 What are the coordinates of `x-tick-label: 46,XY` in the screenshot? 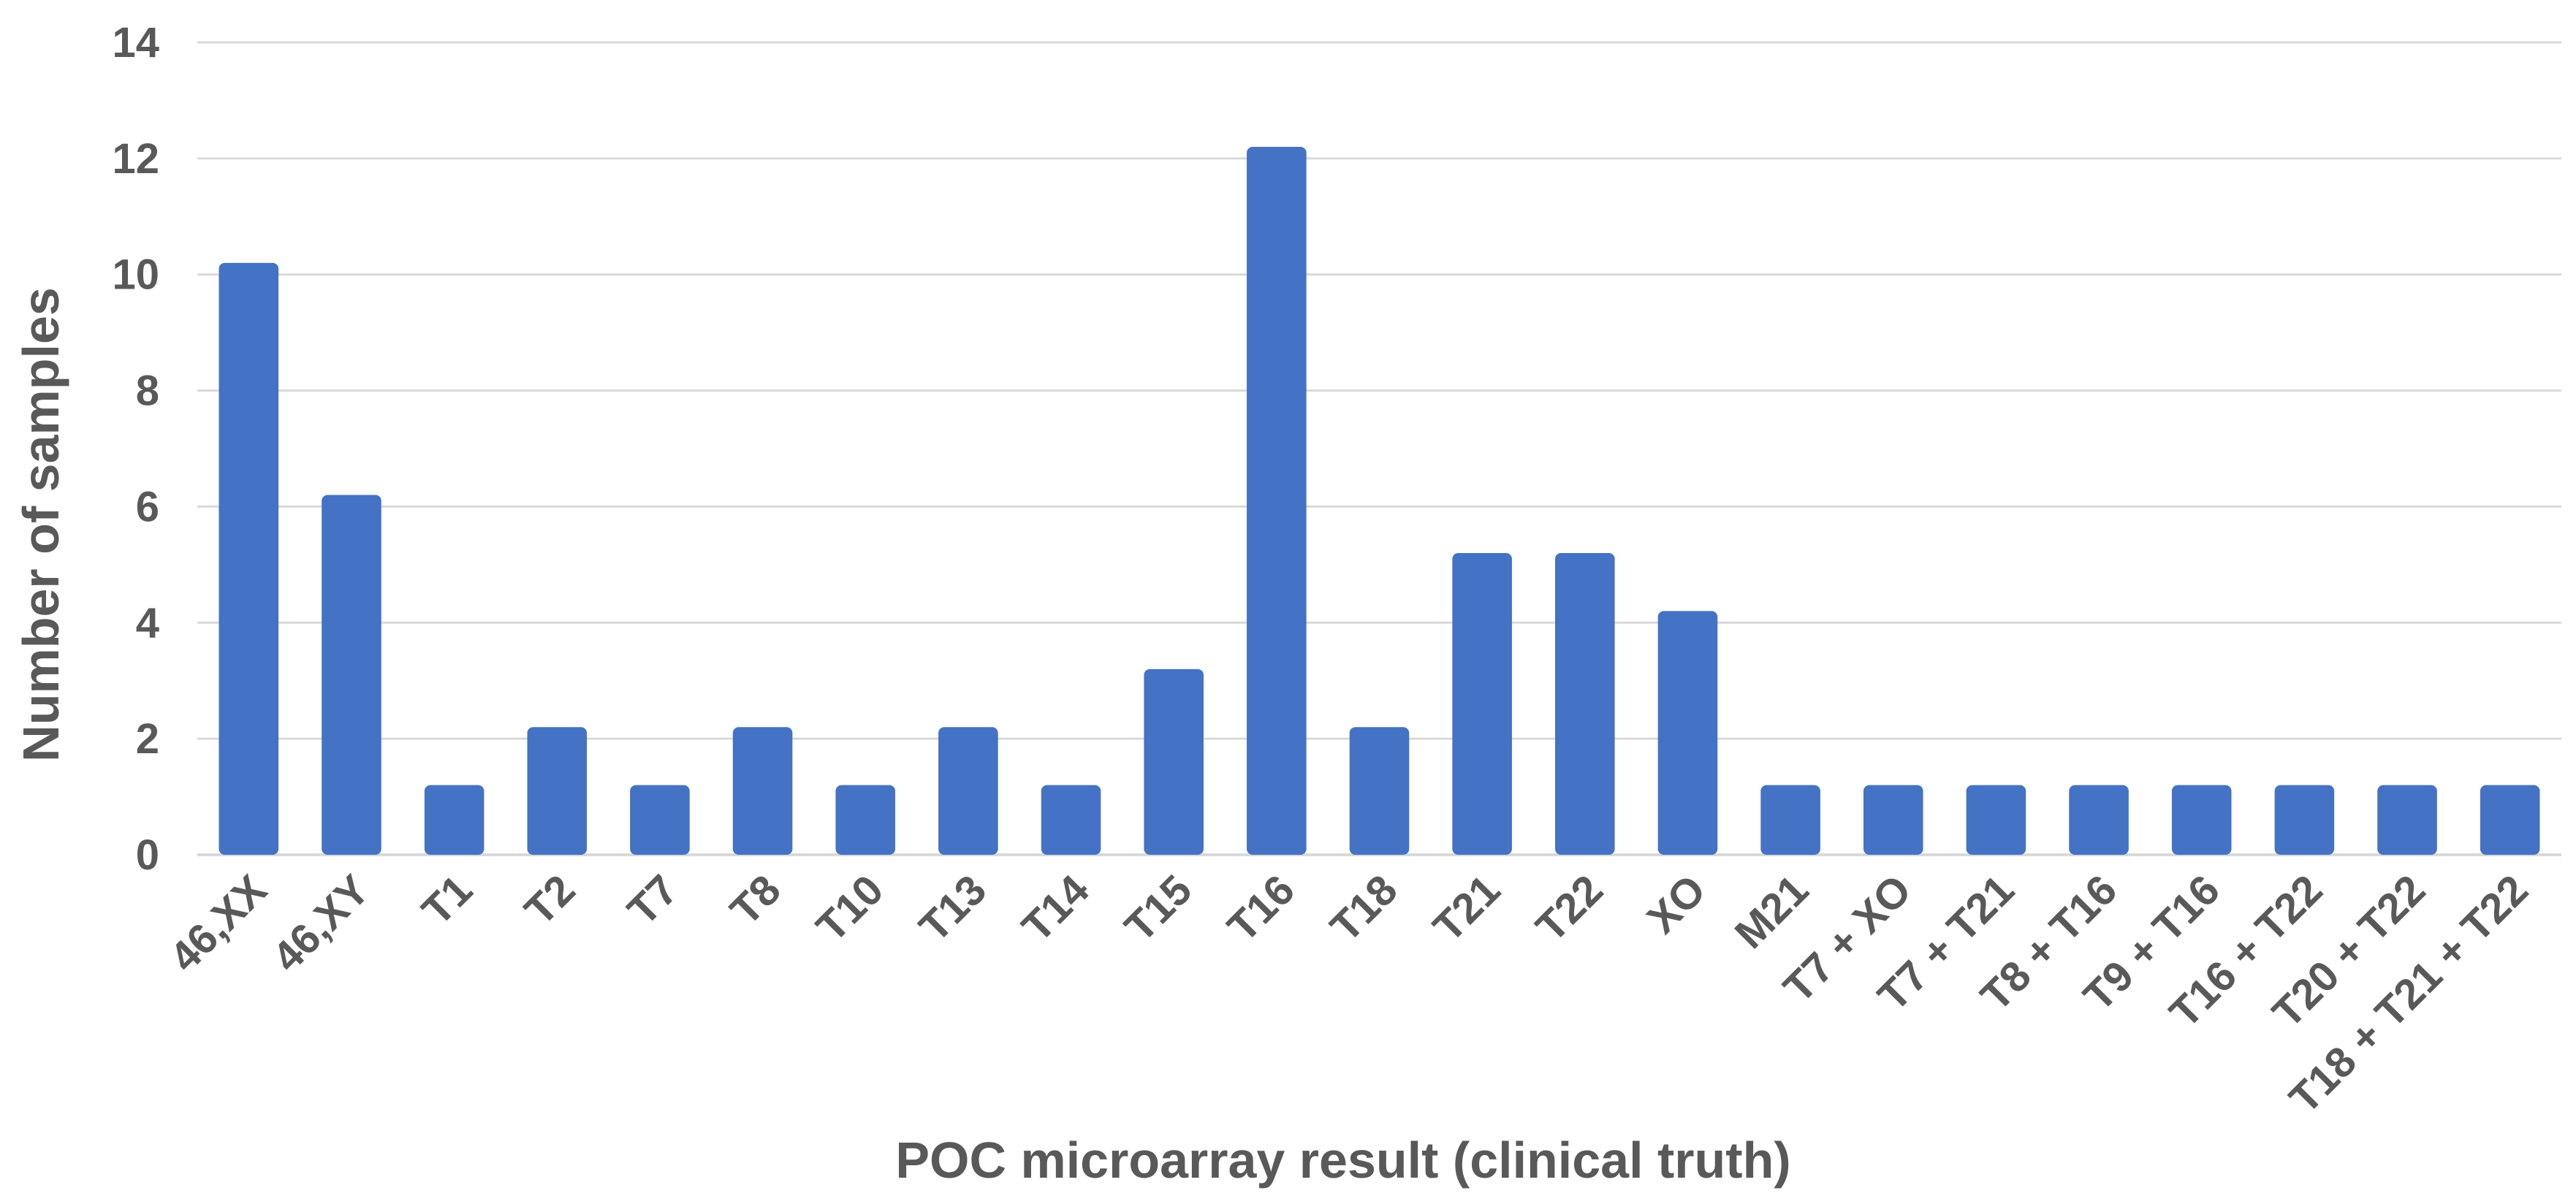 It's located at (321, 923).